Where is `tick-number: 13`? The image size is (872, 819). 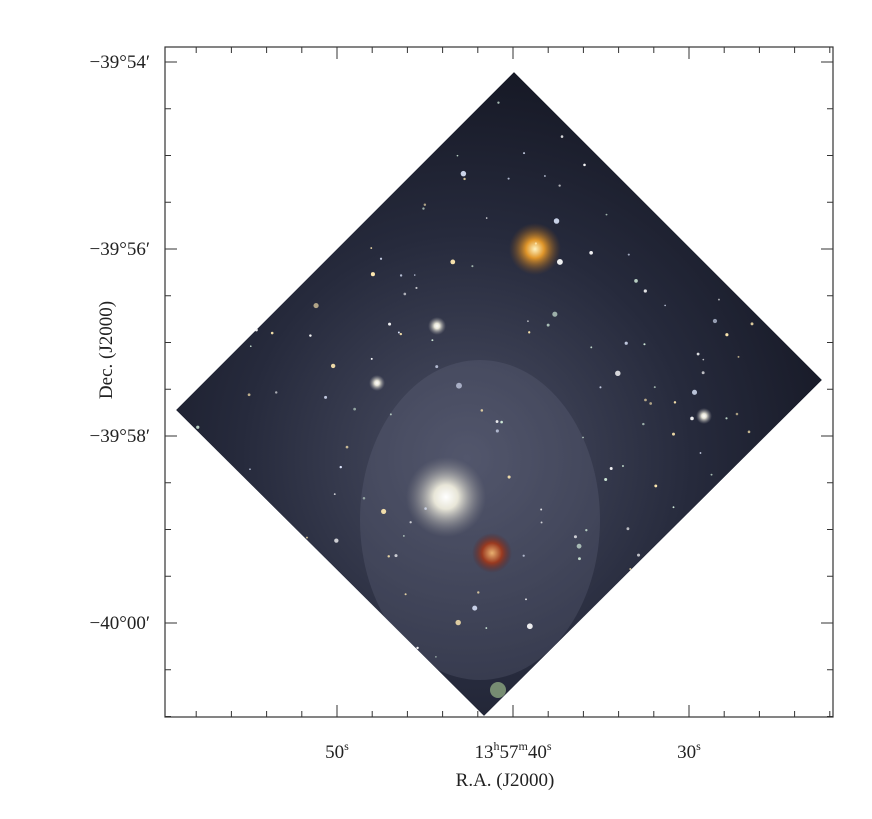
tick-number: 13 is located at coordinates (483, 752).